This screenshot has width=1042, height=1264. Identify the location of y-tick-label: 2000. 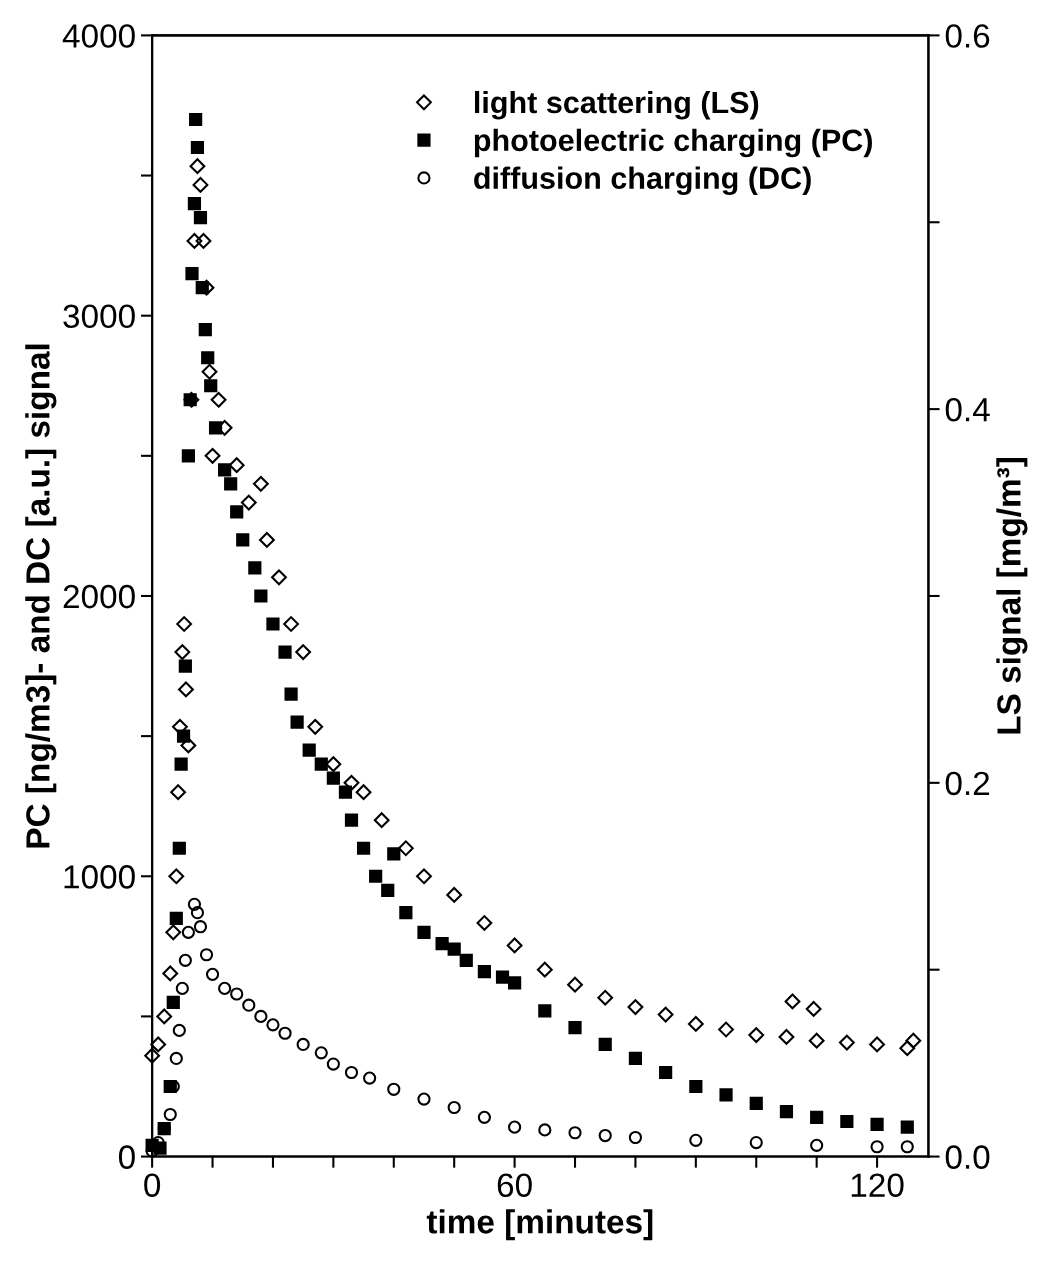
(99, 596).